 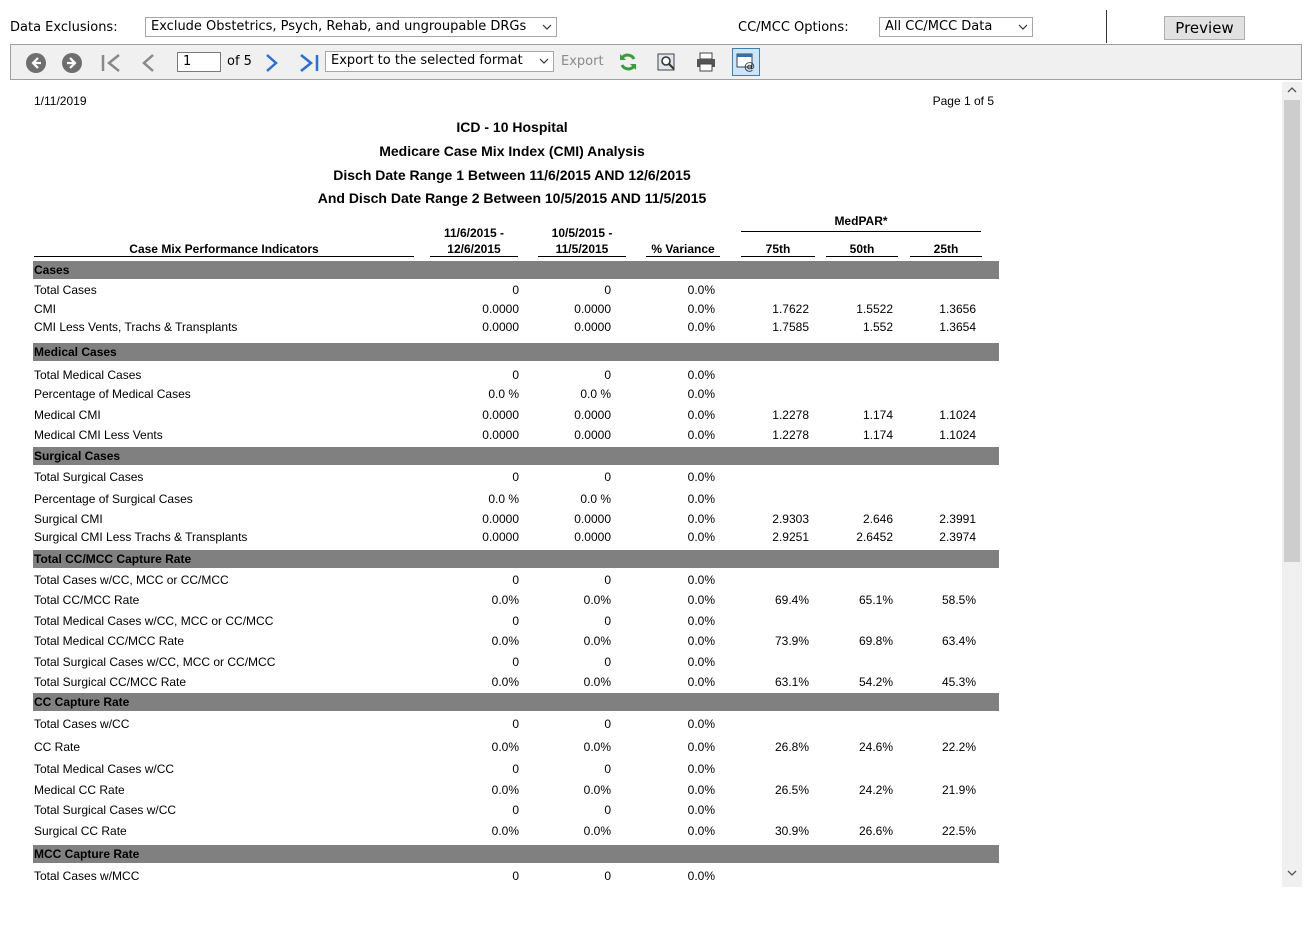 What do you see at coordinates (1106, 26) in the screenshot?
I see `divider` at bounding box center [1106, 26].